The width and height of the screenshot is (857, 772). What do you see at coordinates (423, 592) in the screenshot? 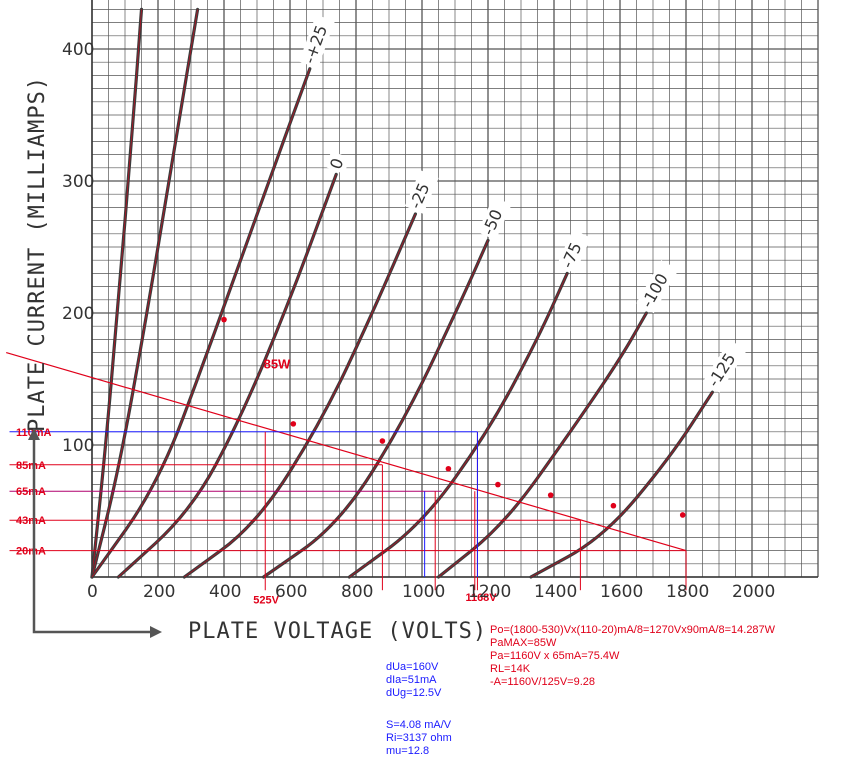
I see `x-tick-label: 1000` at bounding box center [423, 592].